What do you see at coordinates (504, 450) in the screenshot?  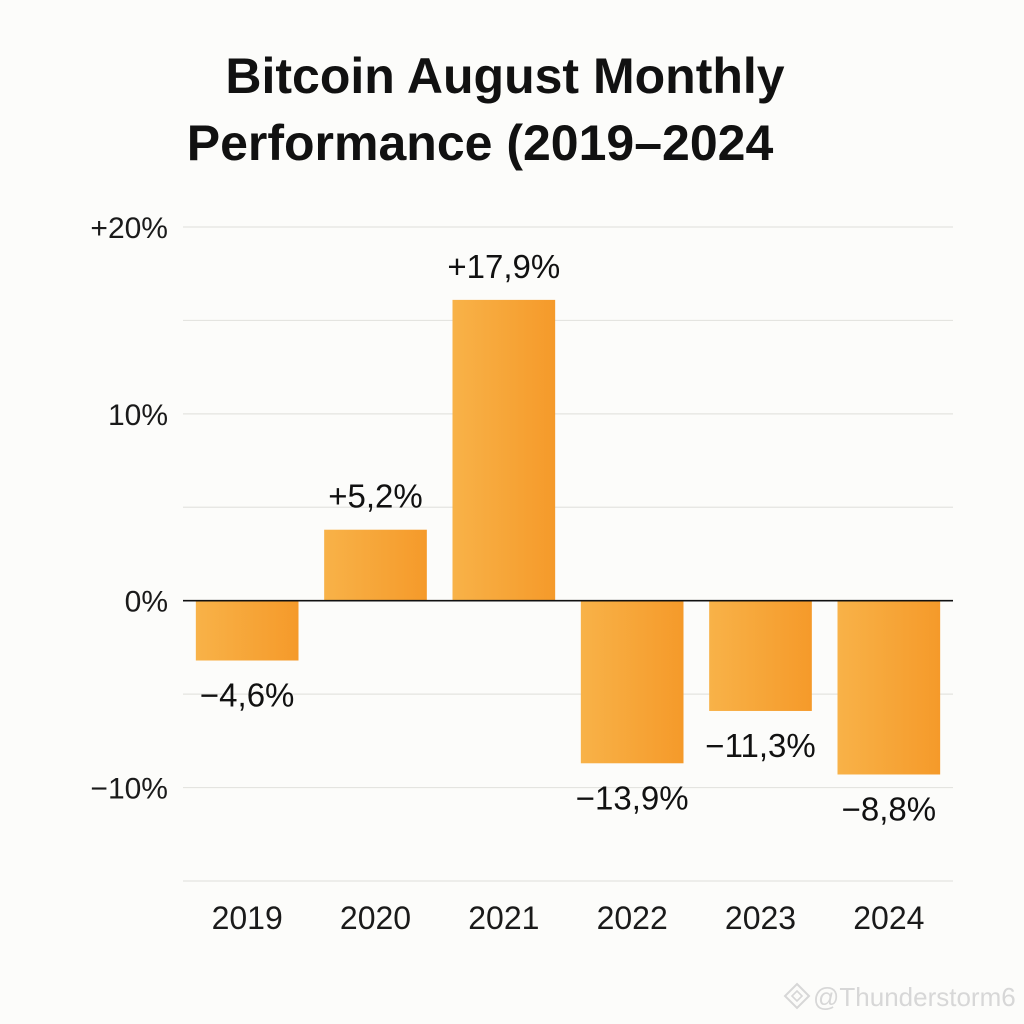 I see `bar-2021` at bounding box center [504, 450].